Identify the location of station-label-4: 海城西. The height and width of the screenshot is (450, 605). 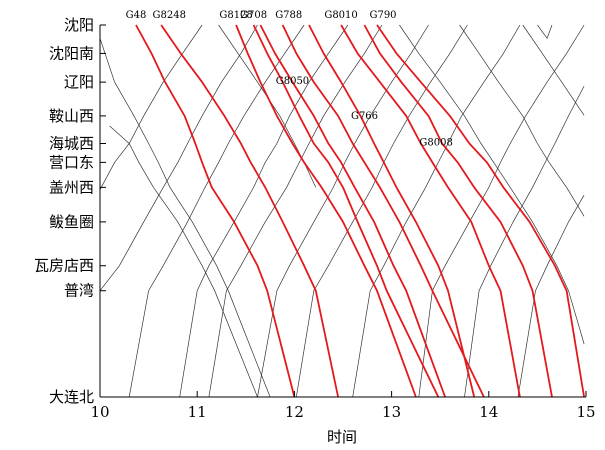
(71, 144).